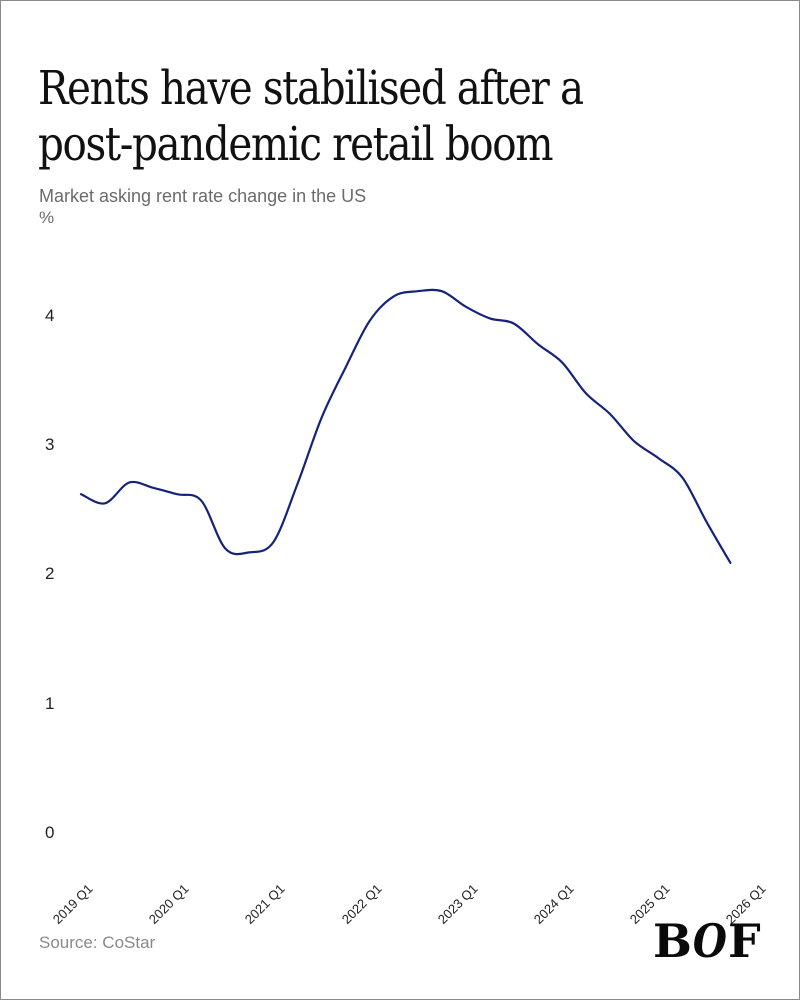  I want to click on logo-letter-o: O, so click(709, 941).